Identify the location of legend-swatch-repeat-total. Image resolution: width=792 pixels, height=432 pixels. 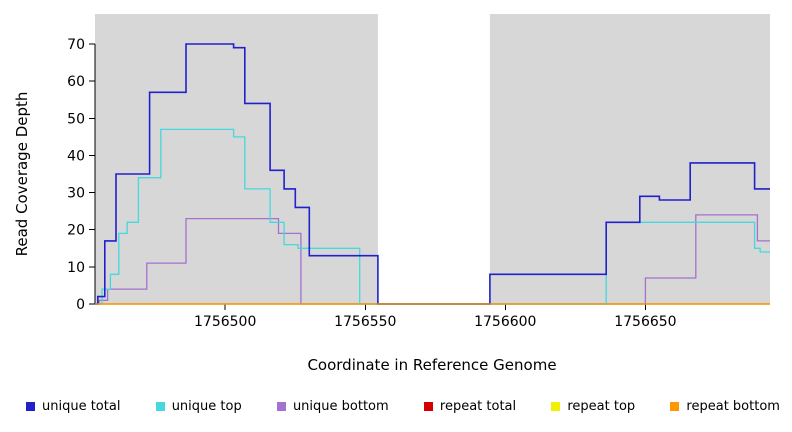
(428, 406).